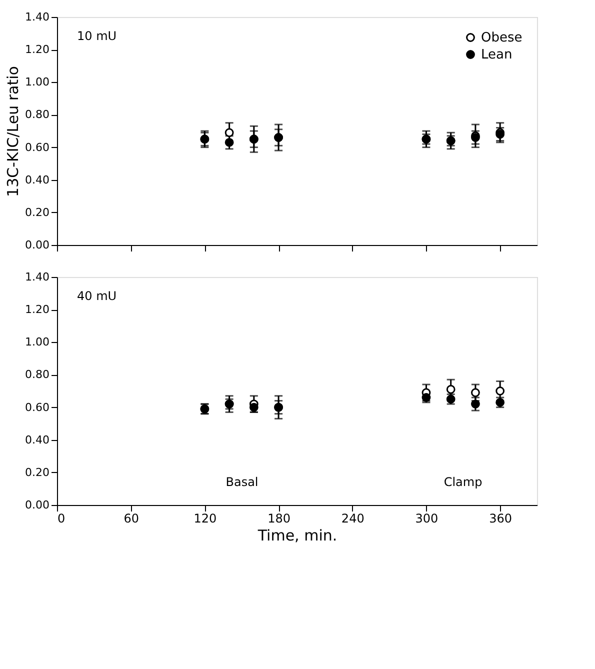 This screenshot has width=595, height=669. Describe the element at coordinates (205, 519) in the screenshot. I see `x-tick-label: 120` at that location.